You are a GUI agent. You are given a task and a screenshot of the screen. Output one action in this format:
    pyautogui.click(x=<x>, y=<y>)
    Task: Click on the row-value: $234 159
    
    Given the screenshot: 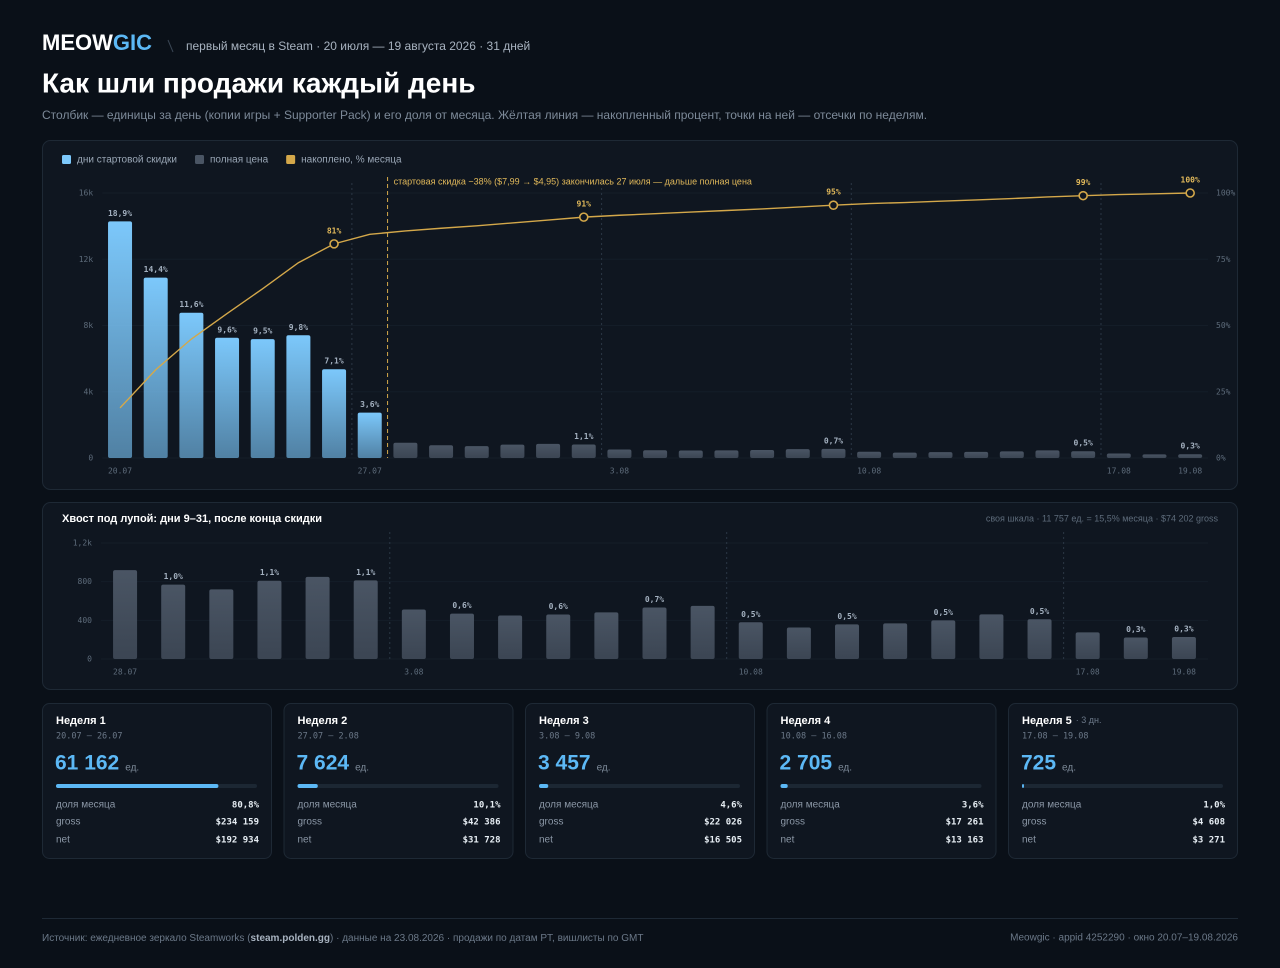 What is the action you would take?
    pyautogui.click(x=237, y=823)
    